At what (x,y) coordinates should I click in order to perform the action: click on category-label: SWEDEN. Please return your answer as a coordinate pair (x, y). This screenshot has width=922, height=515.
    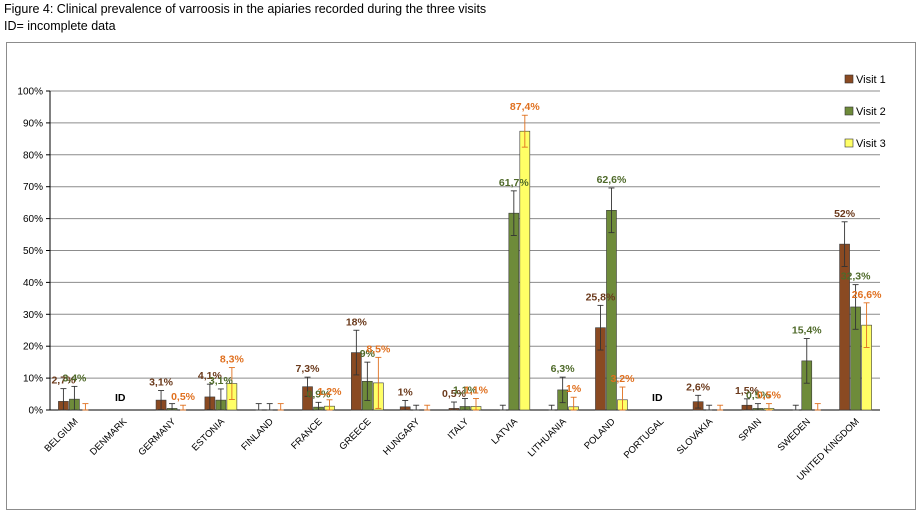
    Looking at the image, I should click on (794, 434).